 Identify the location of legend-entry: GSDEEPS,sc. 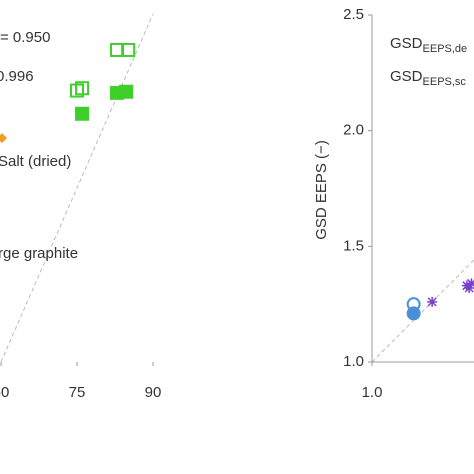
(428, 78).